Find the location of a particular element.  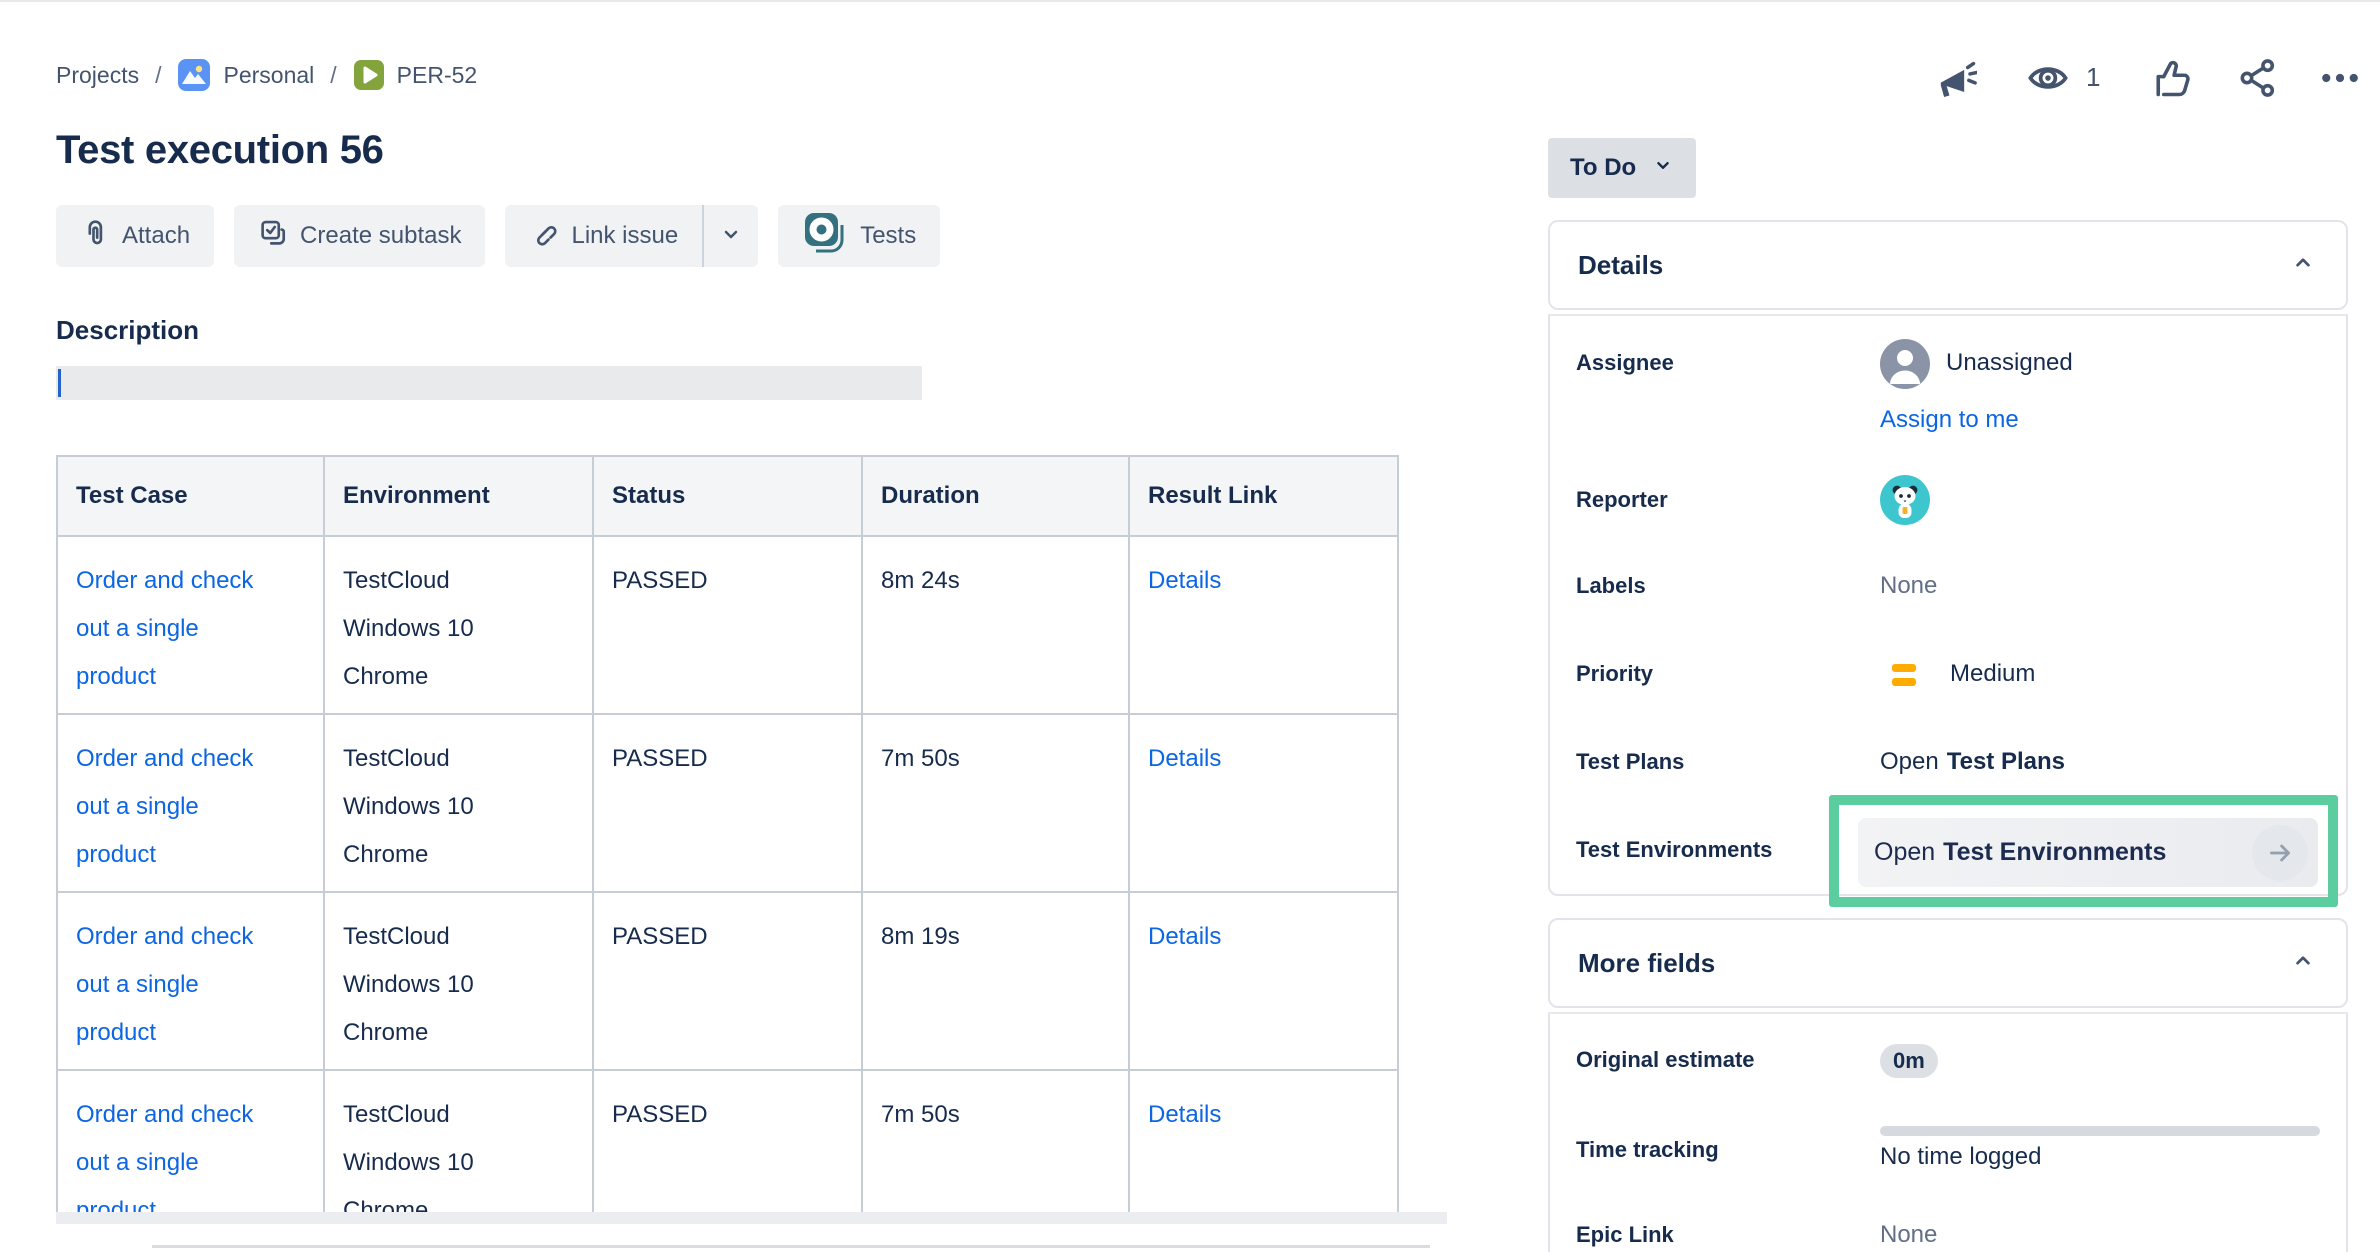

assignee-label: Assignee is located at coordinates (1625, 362).